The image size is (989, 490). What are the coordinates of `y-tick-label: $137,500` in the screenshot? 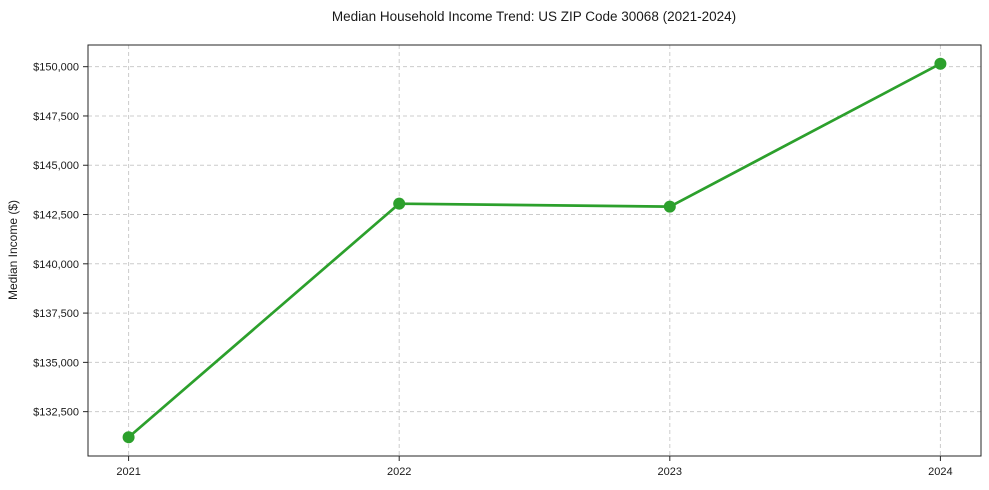 It's located at (56, 314).